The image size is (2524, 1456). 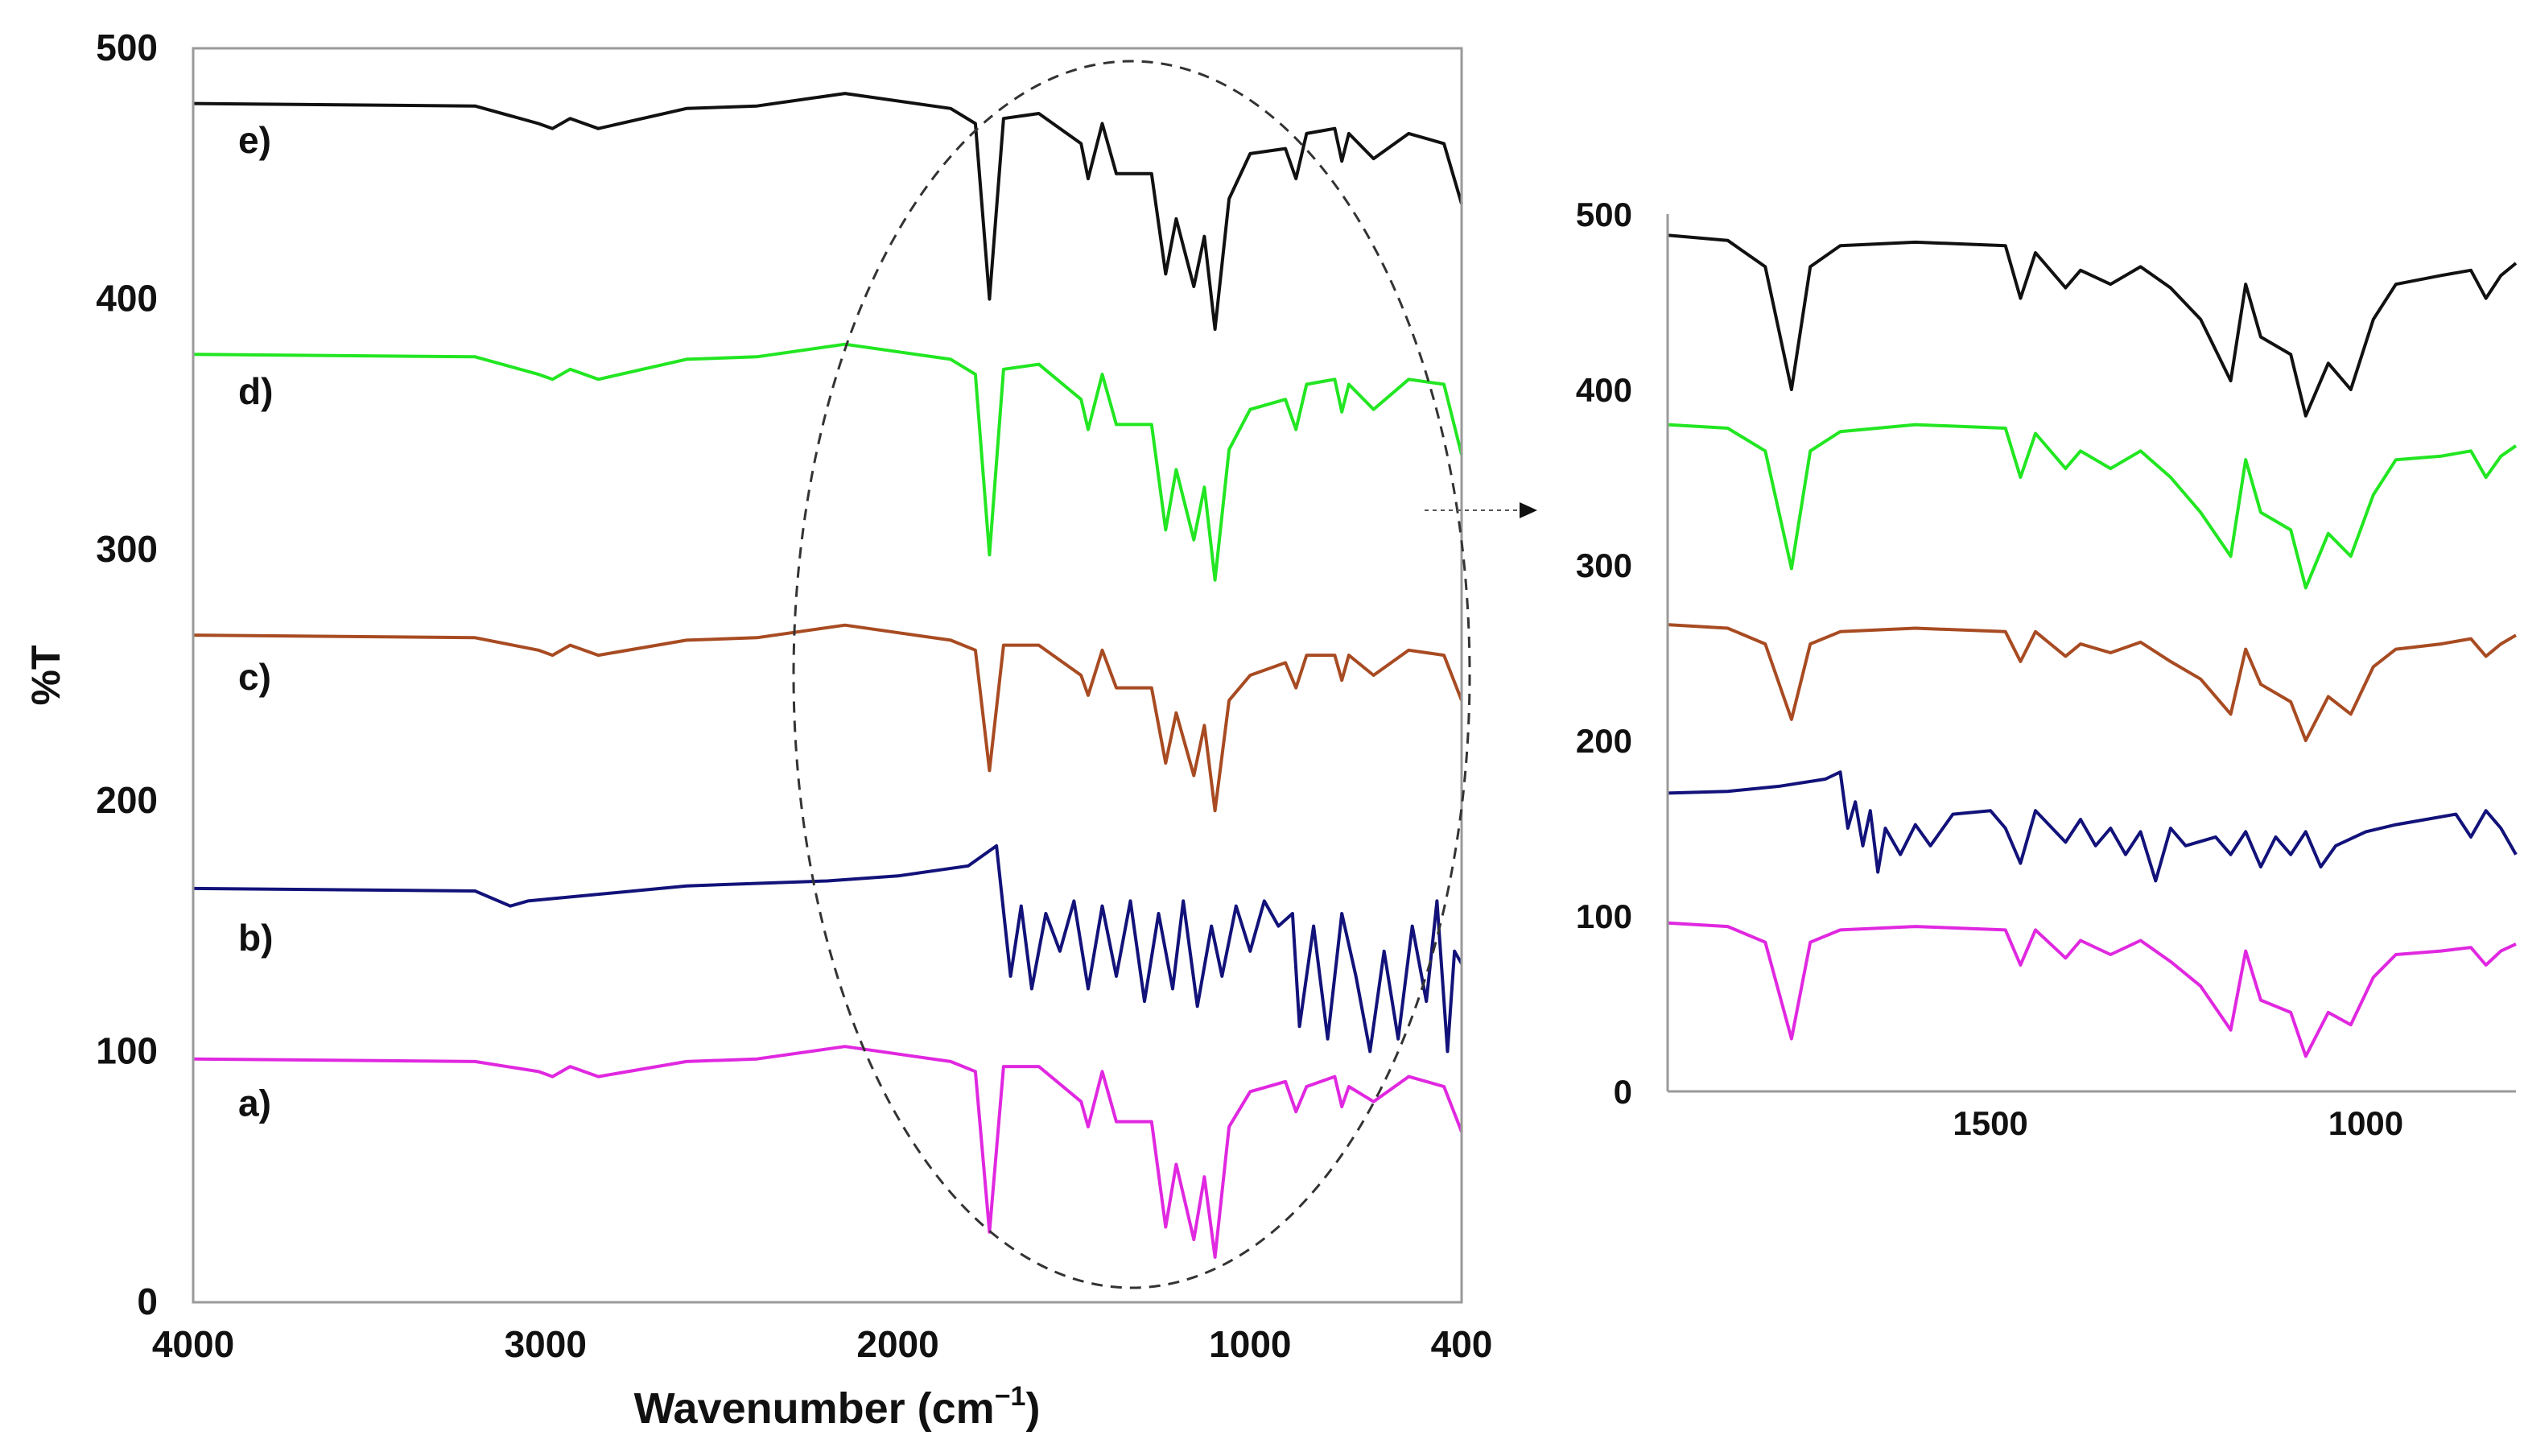 What do you see at coordinates (193, 1344) in the screenshot?
I see `main-x-tick-label: 4000` at bounding box center [193, 1344].